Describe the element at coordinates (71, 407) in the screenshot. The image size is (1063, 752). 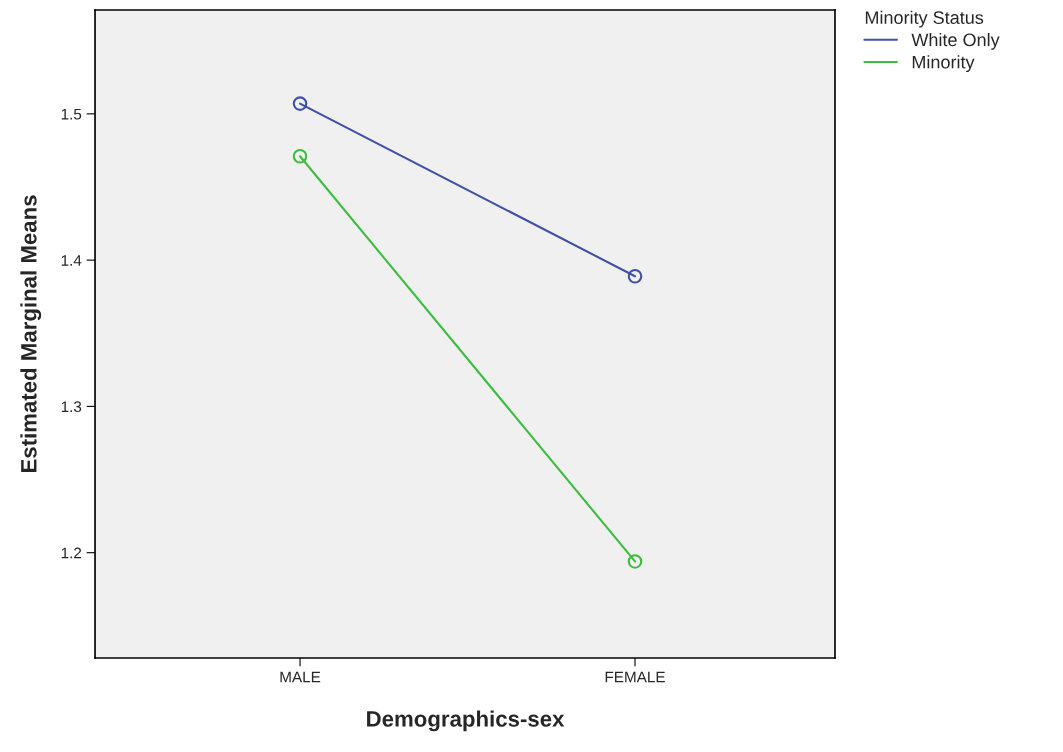
I see `y-tick-label: 1.3` at that location.